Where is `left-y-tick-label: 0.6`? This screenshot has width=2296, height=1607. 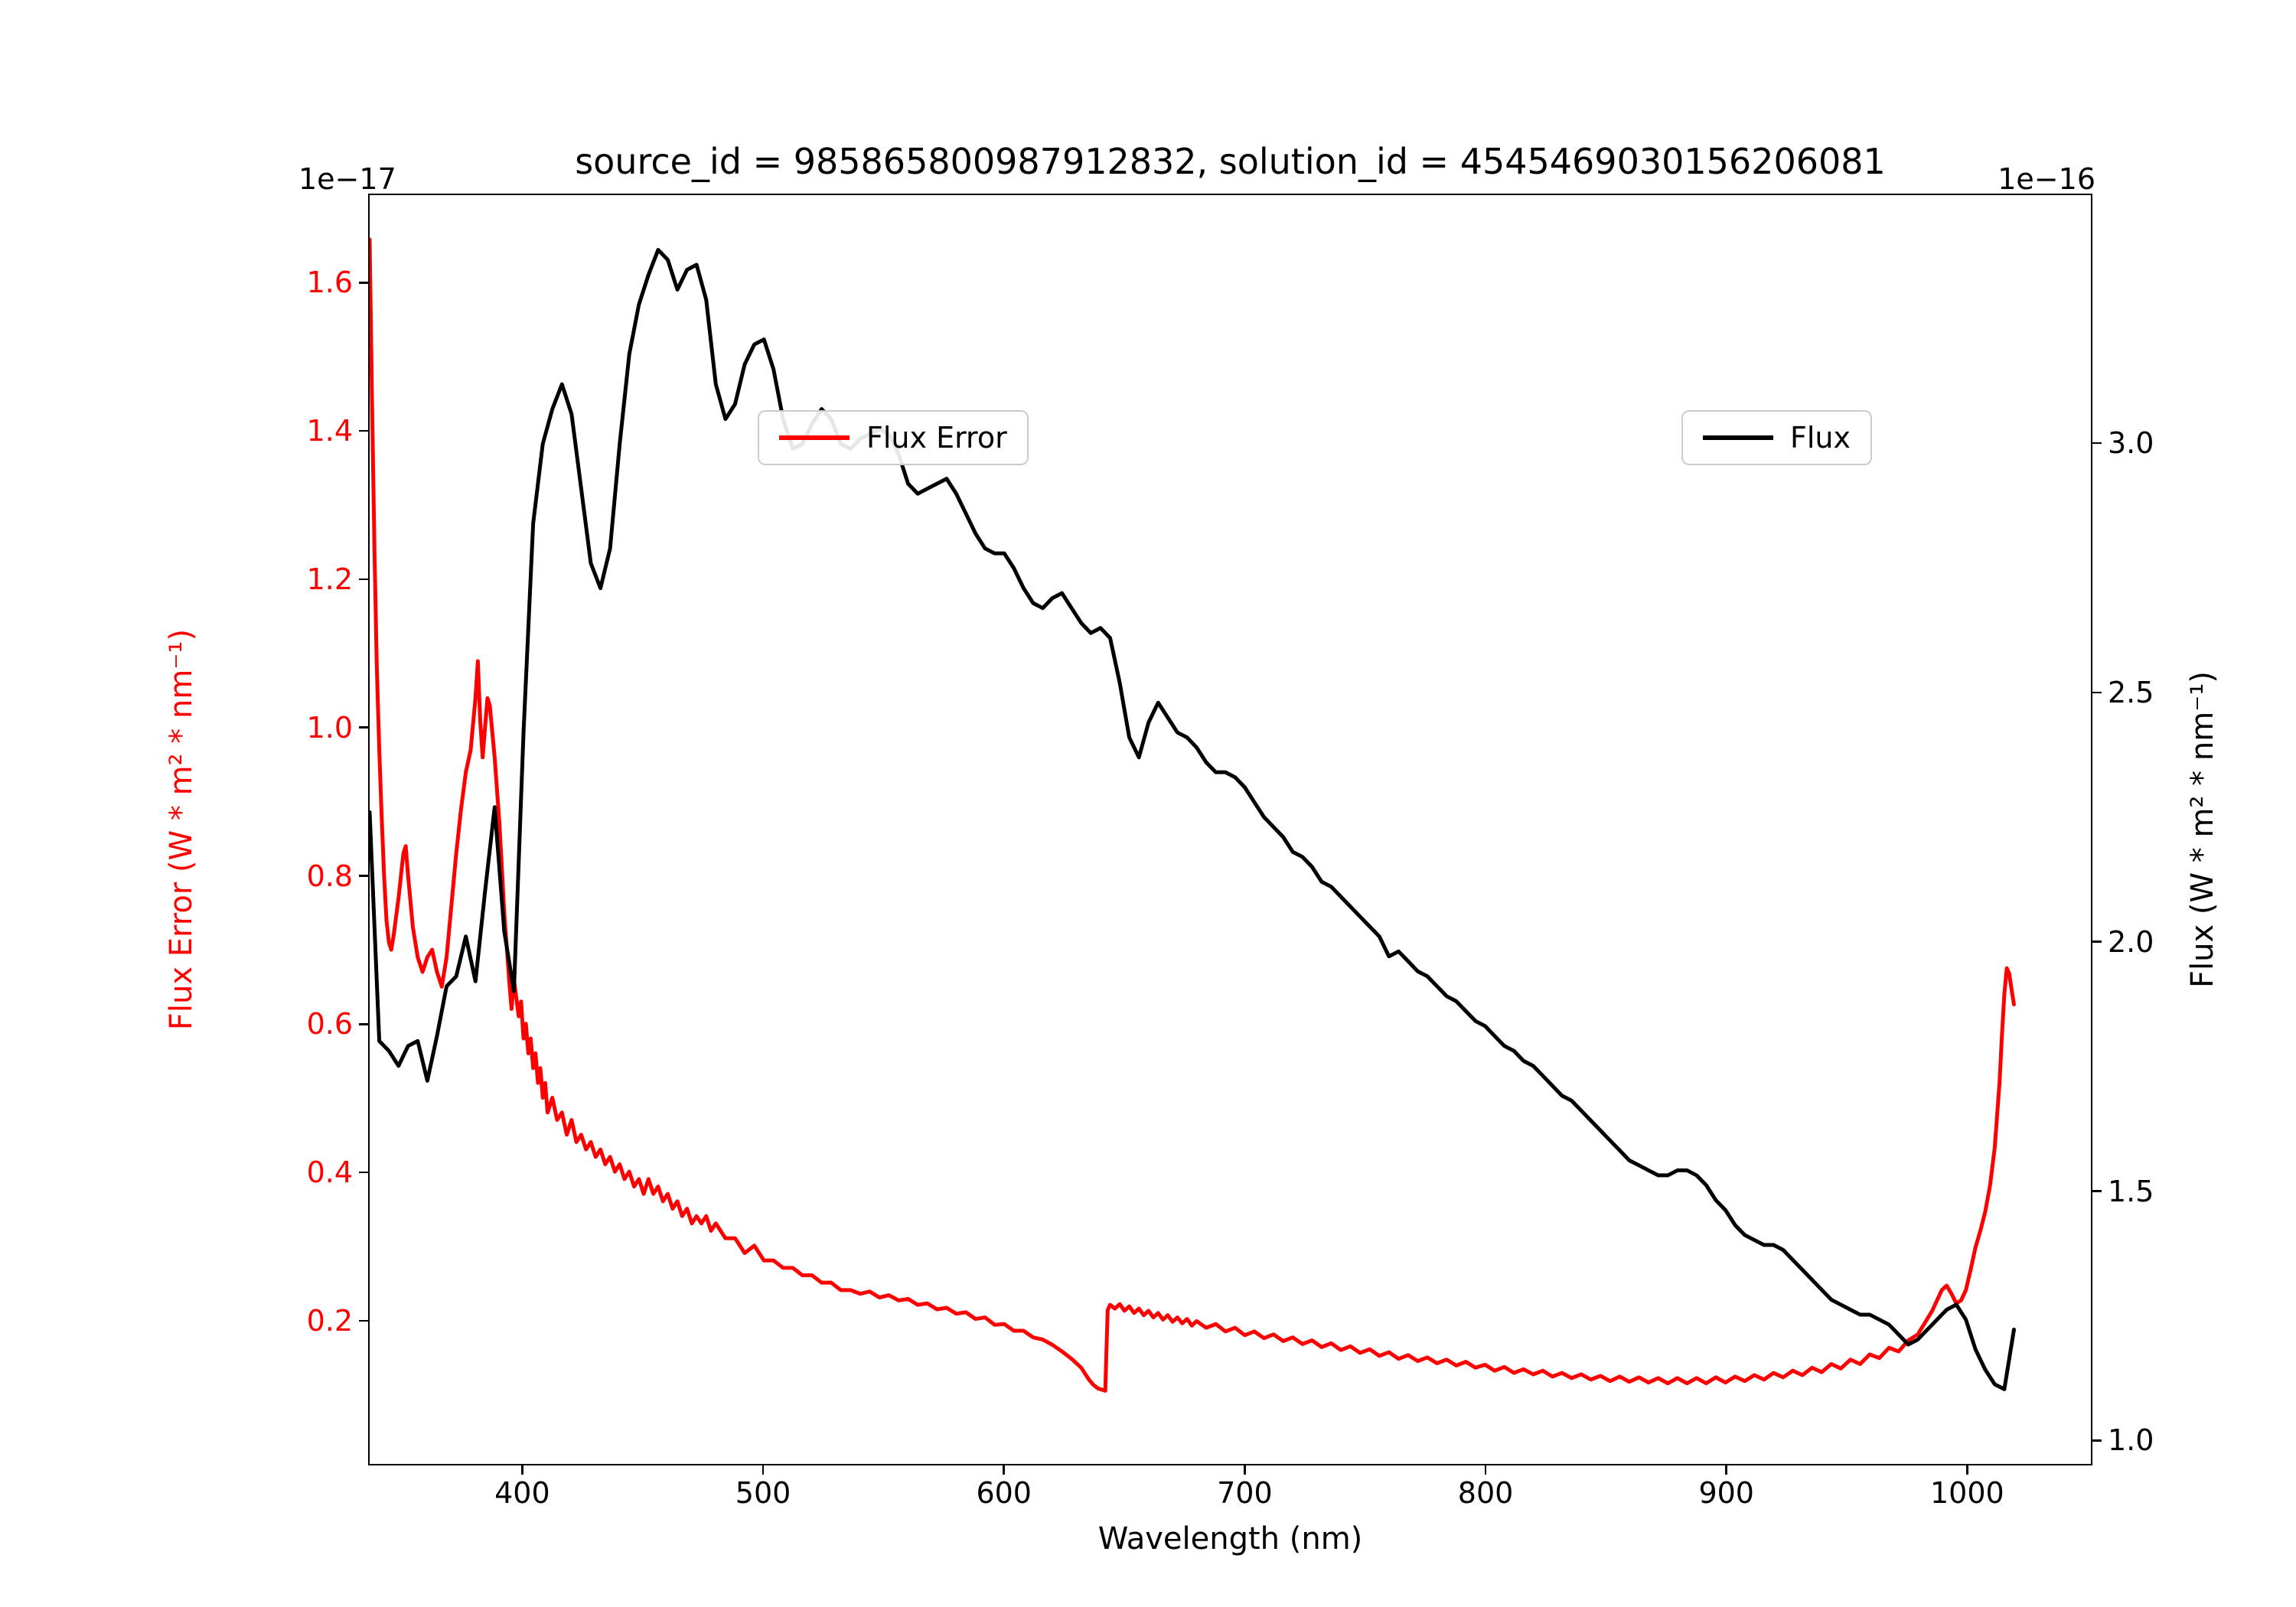 left-y-tick-label: 0.6 is located at coordinates (329, 1024).